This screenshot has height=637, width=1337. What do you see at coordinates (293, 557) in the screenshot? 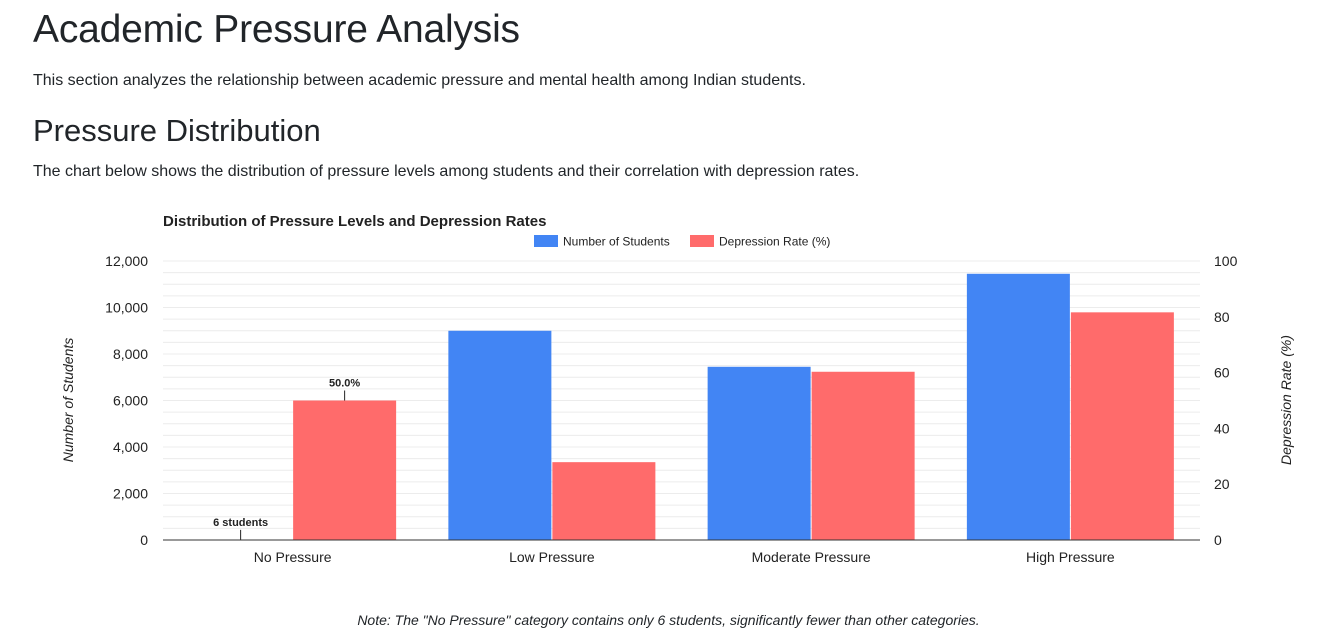
I see `x-tick-label: No Pressure` at bounding box center [293, 557].